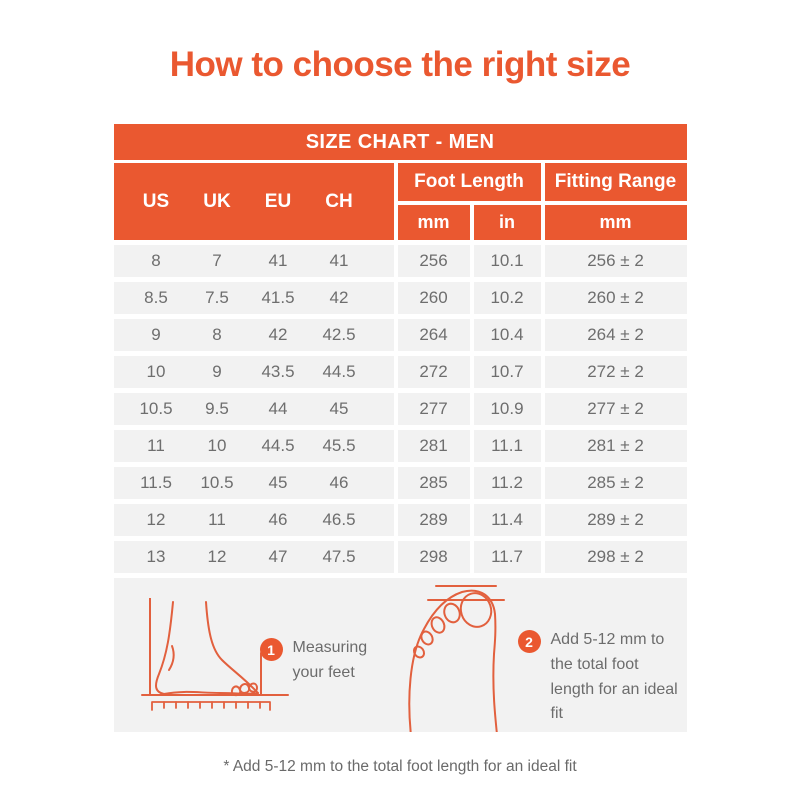 This screenshot has width=800, height=800. Describe the element at coordinates (278, 482) in the screenshot. I see `eu-value: 45` at that location.